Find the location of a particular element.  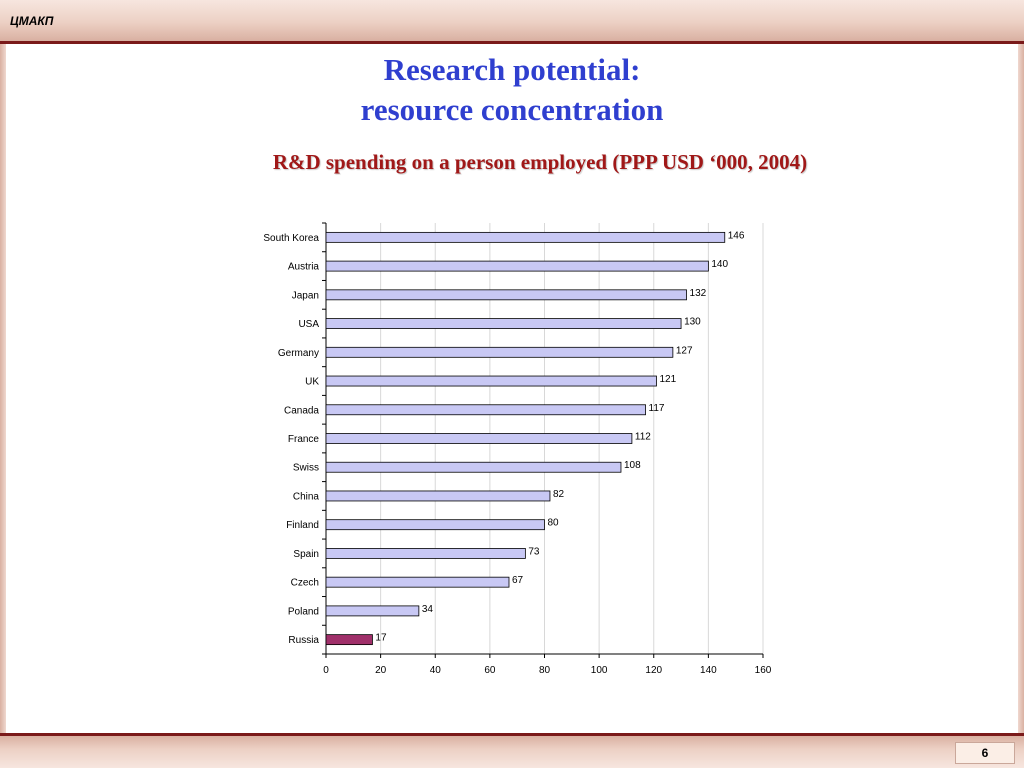

category-label: Canada is located at coordinates (301, 410).